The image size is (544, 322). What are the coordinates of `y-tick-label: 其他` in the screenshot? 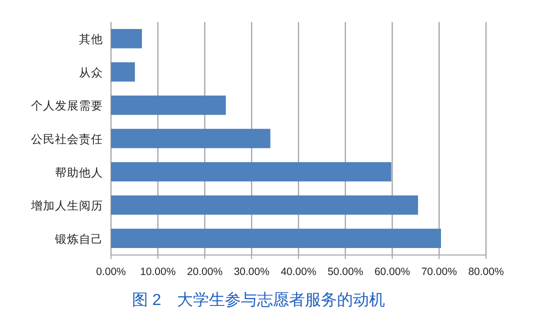 It's located at (91, 39).